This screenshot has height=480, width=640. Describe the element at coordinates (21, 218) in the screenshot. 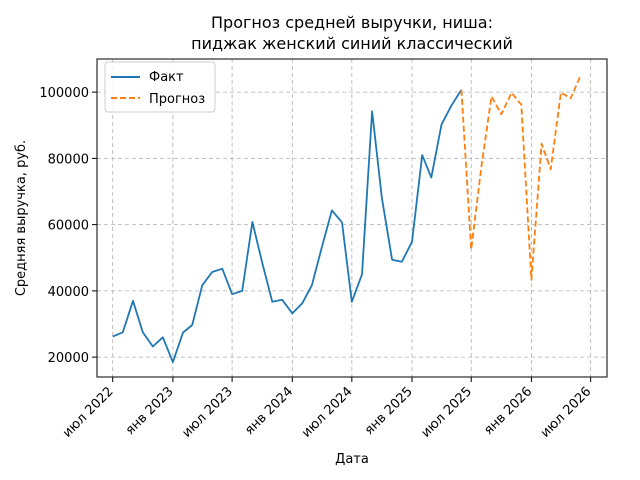

I see `y-axis-label: Средняя выручка, руб.` at that location.